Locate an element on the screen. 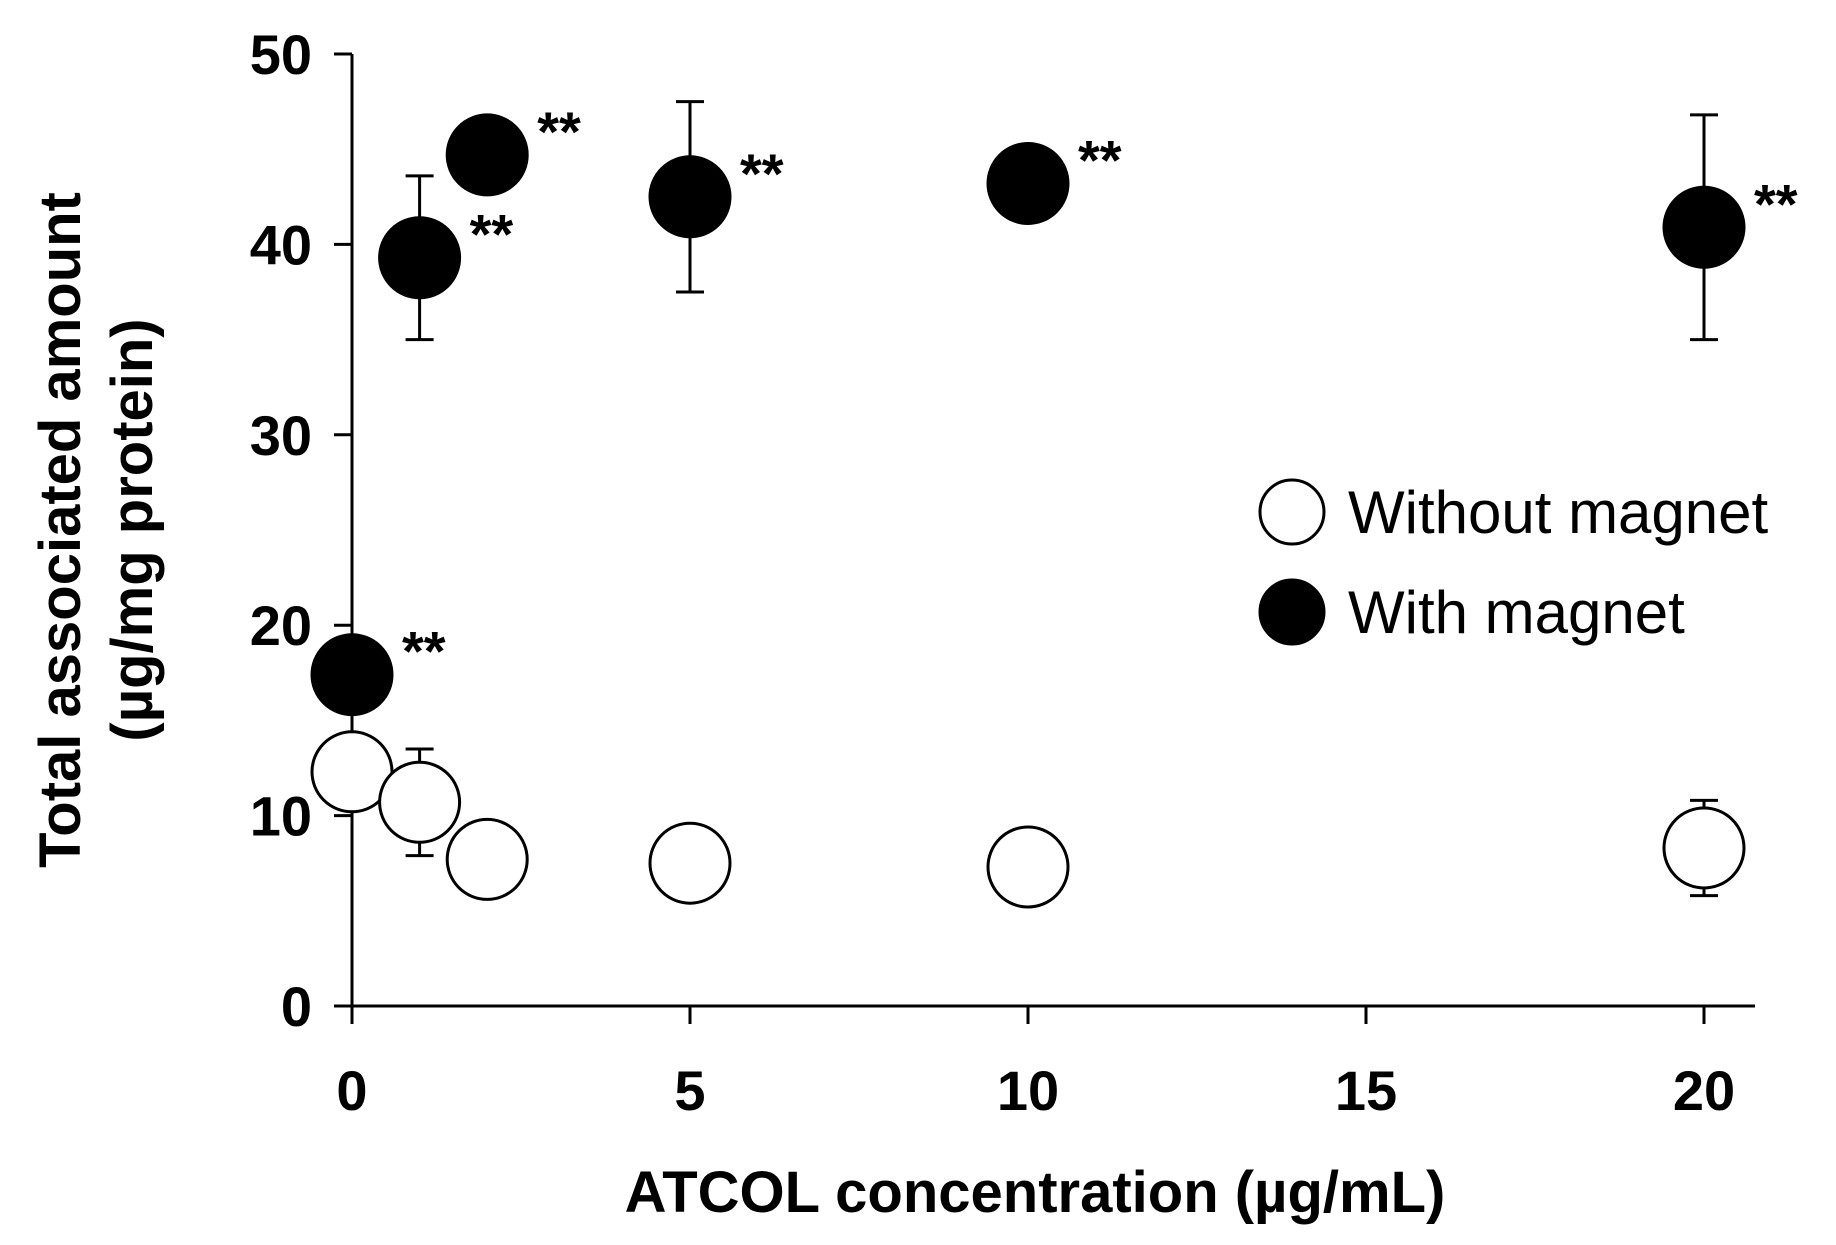 This screenshot has height=1245, width=1836. y-tick-label: 30 is located at coordinates (281, 435).